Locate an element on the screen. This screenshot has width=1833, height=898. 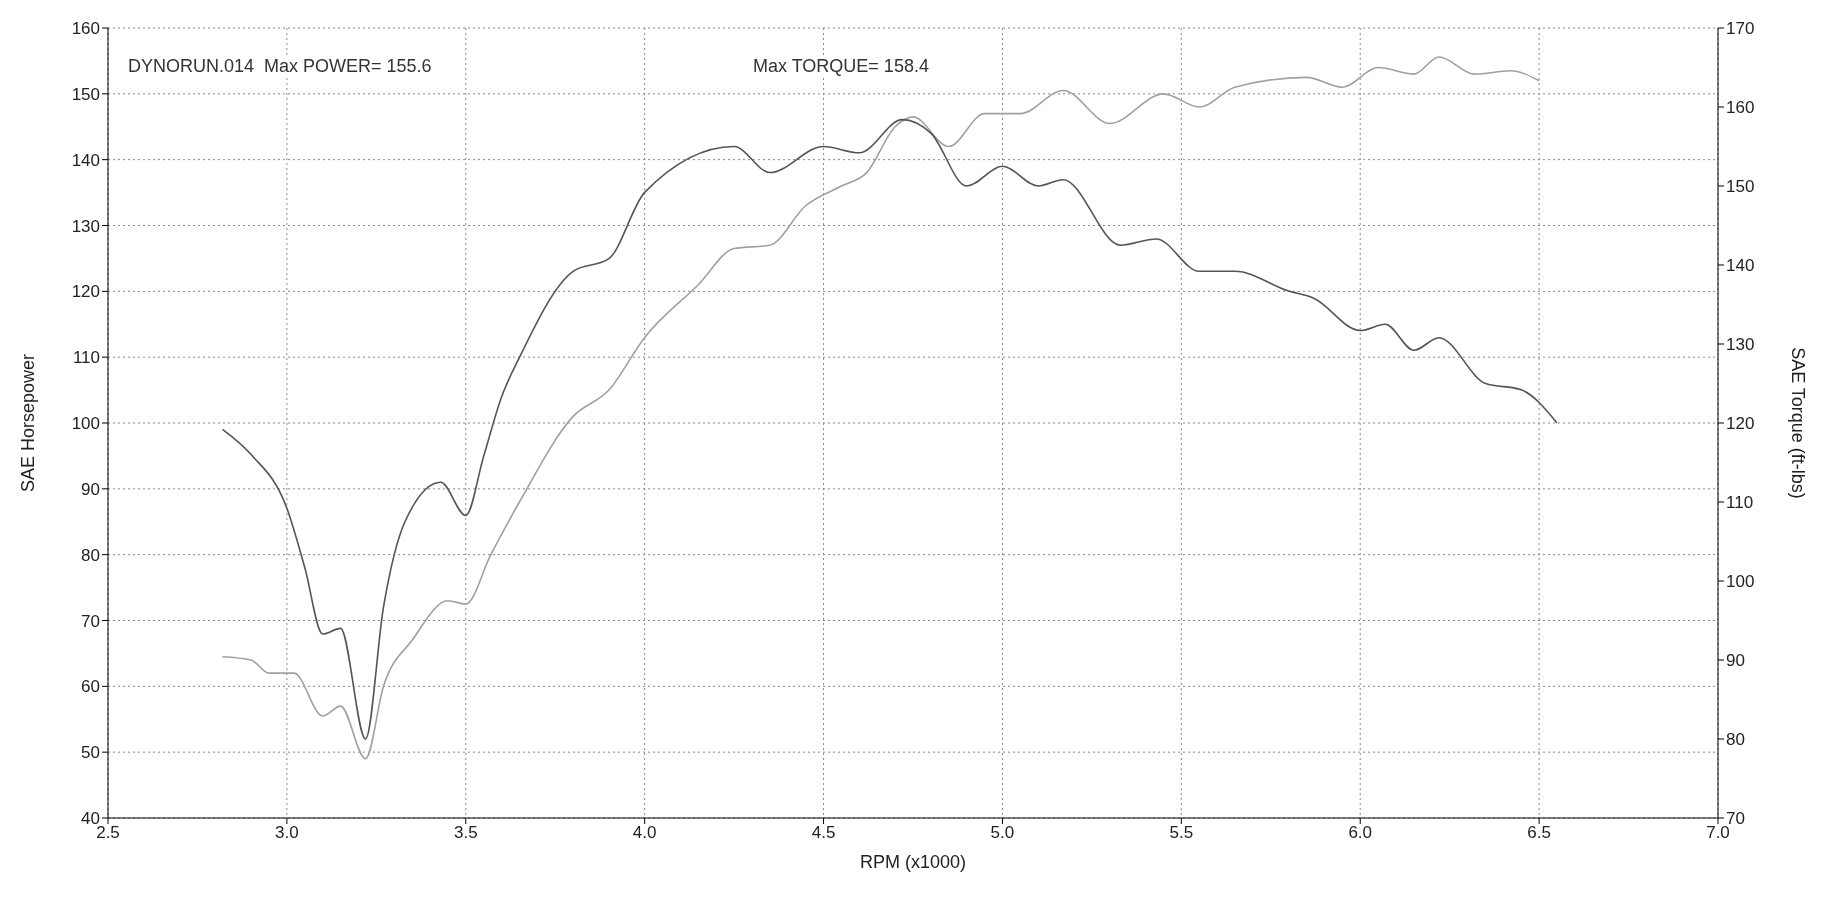
x-tick-label: 3.5 is located at coordinates (465, 833).